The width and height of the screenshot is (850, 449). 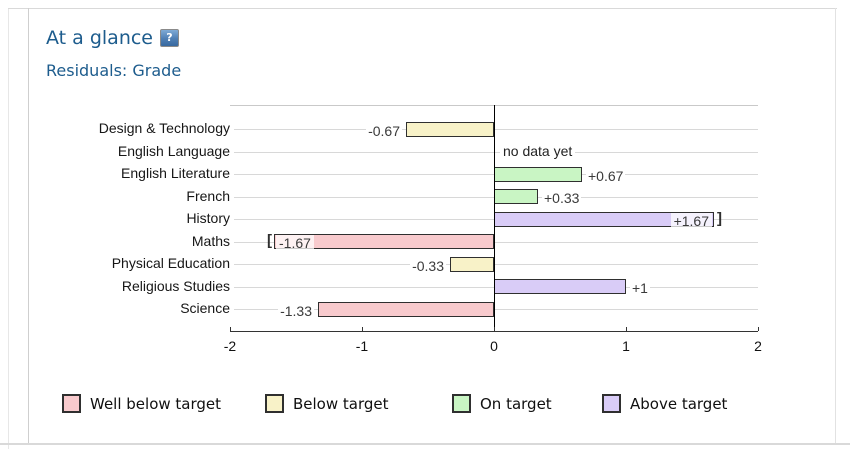 I want to click on x-axis-tick-label: -1, so click(x=362, y=346).